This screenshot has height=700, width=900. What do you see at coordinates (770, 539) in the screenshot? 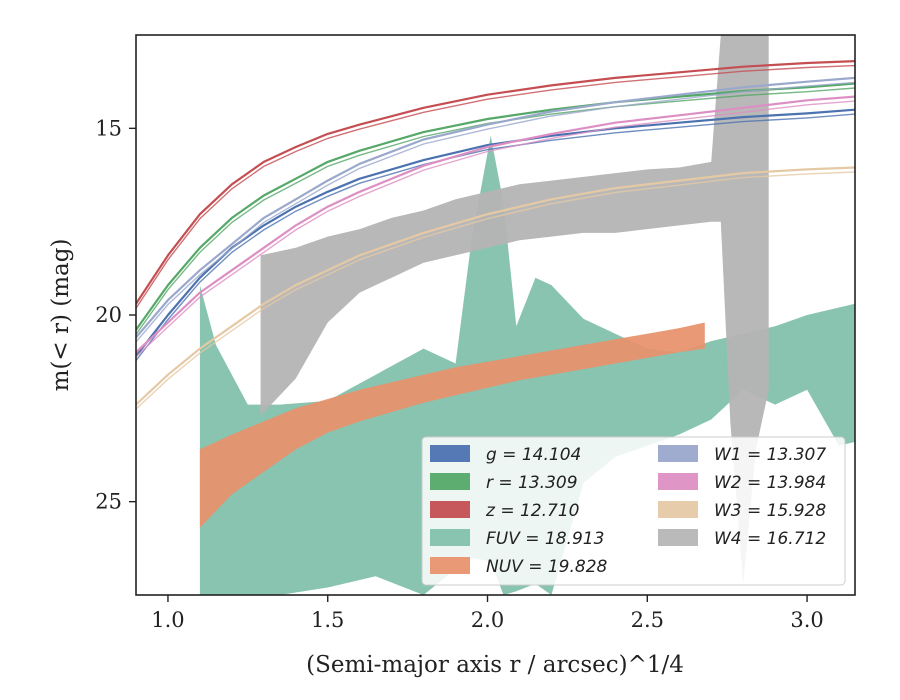
I see `legend-label-8: W4 = 16.712` at bounding box center [770, 539].